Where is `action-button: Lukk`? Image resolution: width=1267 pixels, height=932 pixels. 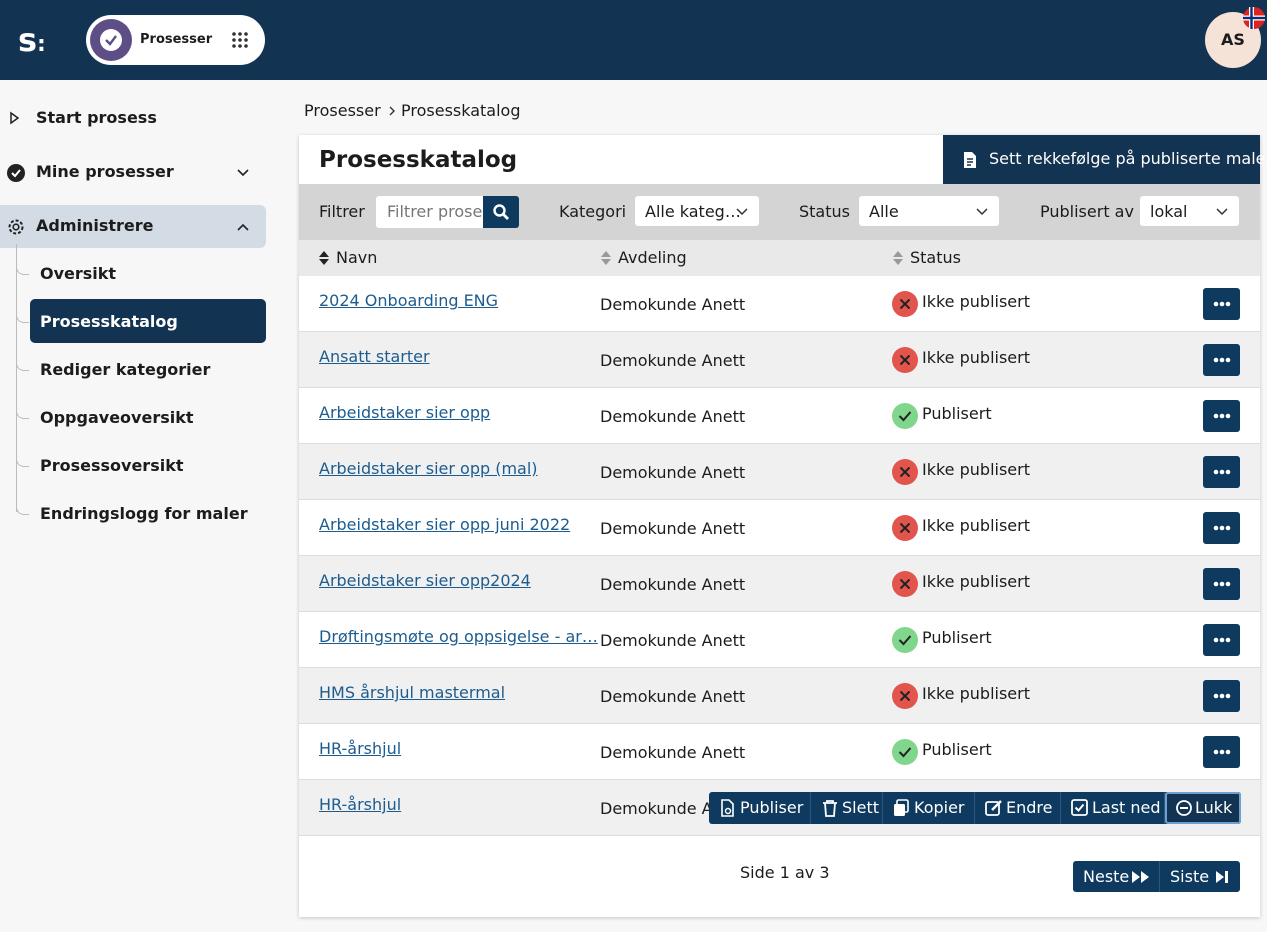 action-button: Lukk is located at coordinates (1203, 808).